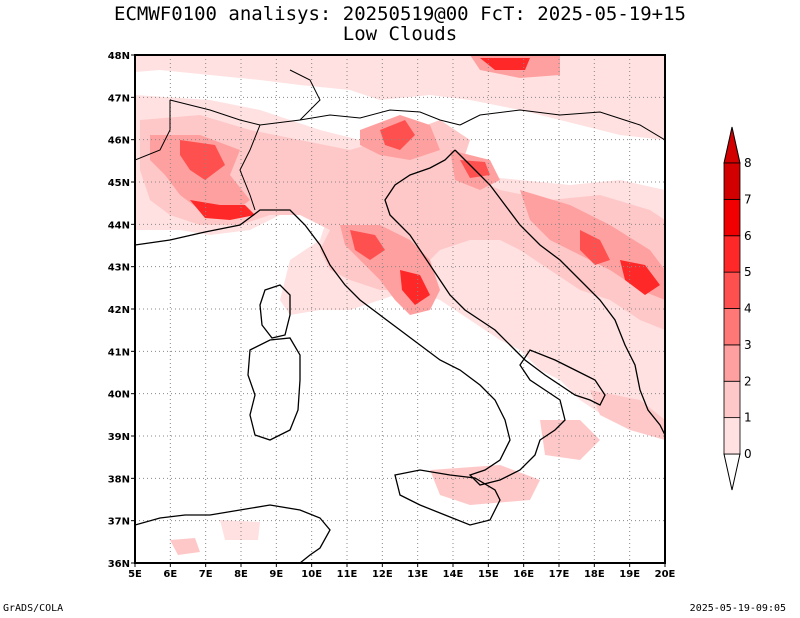  I want to click on colorbar-label: 6, so click(748, 236).